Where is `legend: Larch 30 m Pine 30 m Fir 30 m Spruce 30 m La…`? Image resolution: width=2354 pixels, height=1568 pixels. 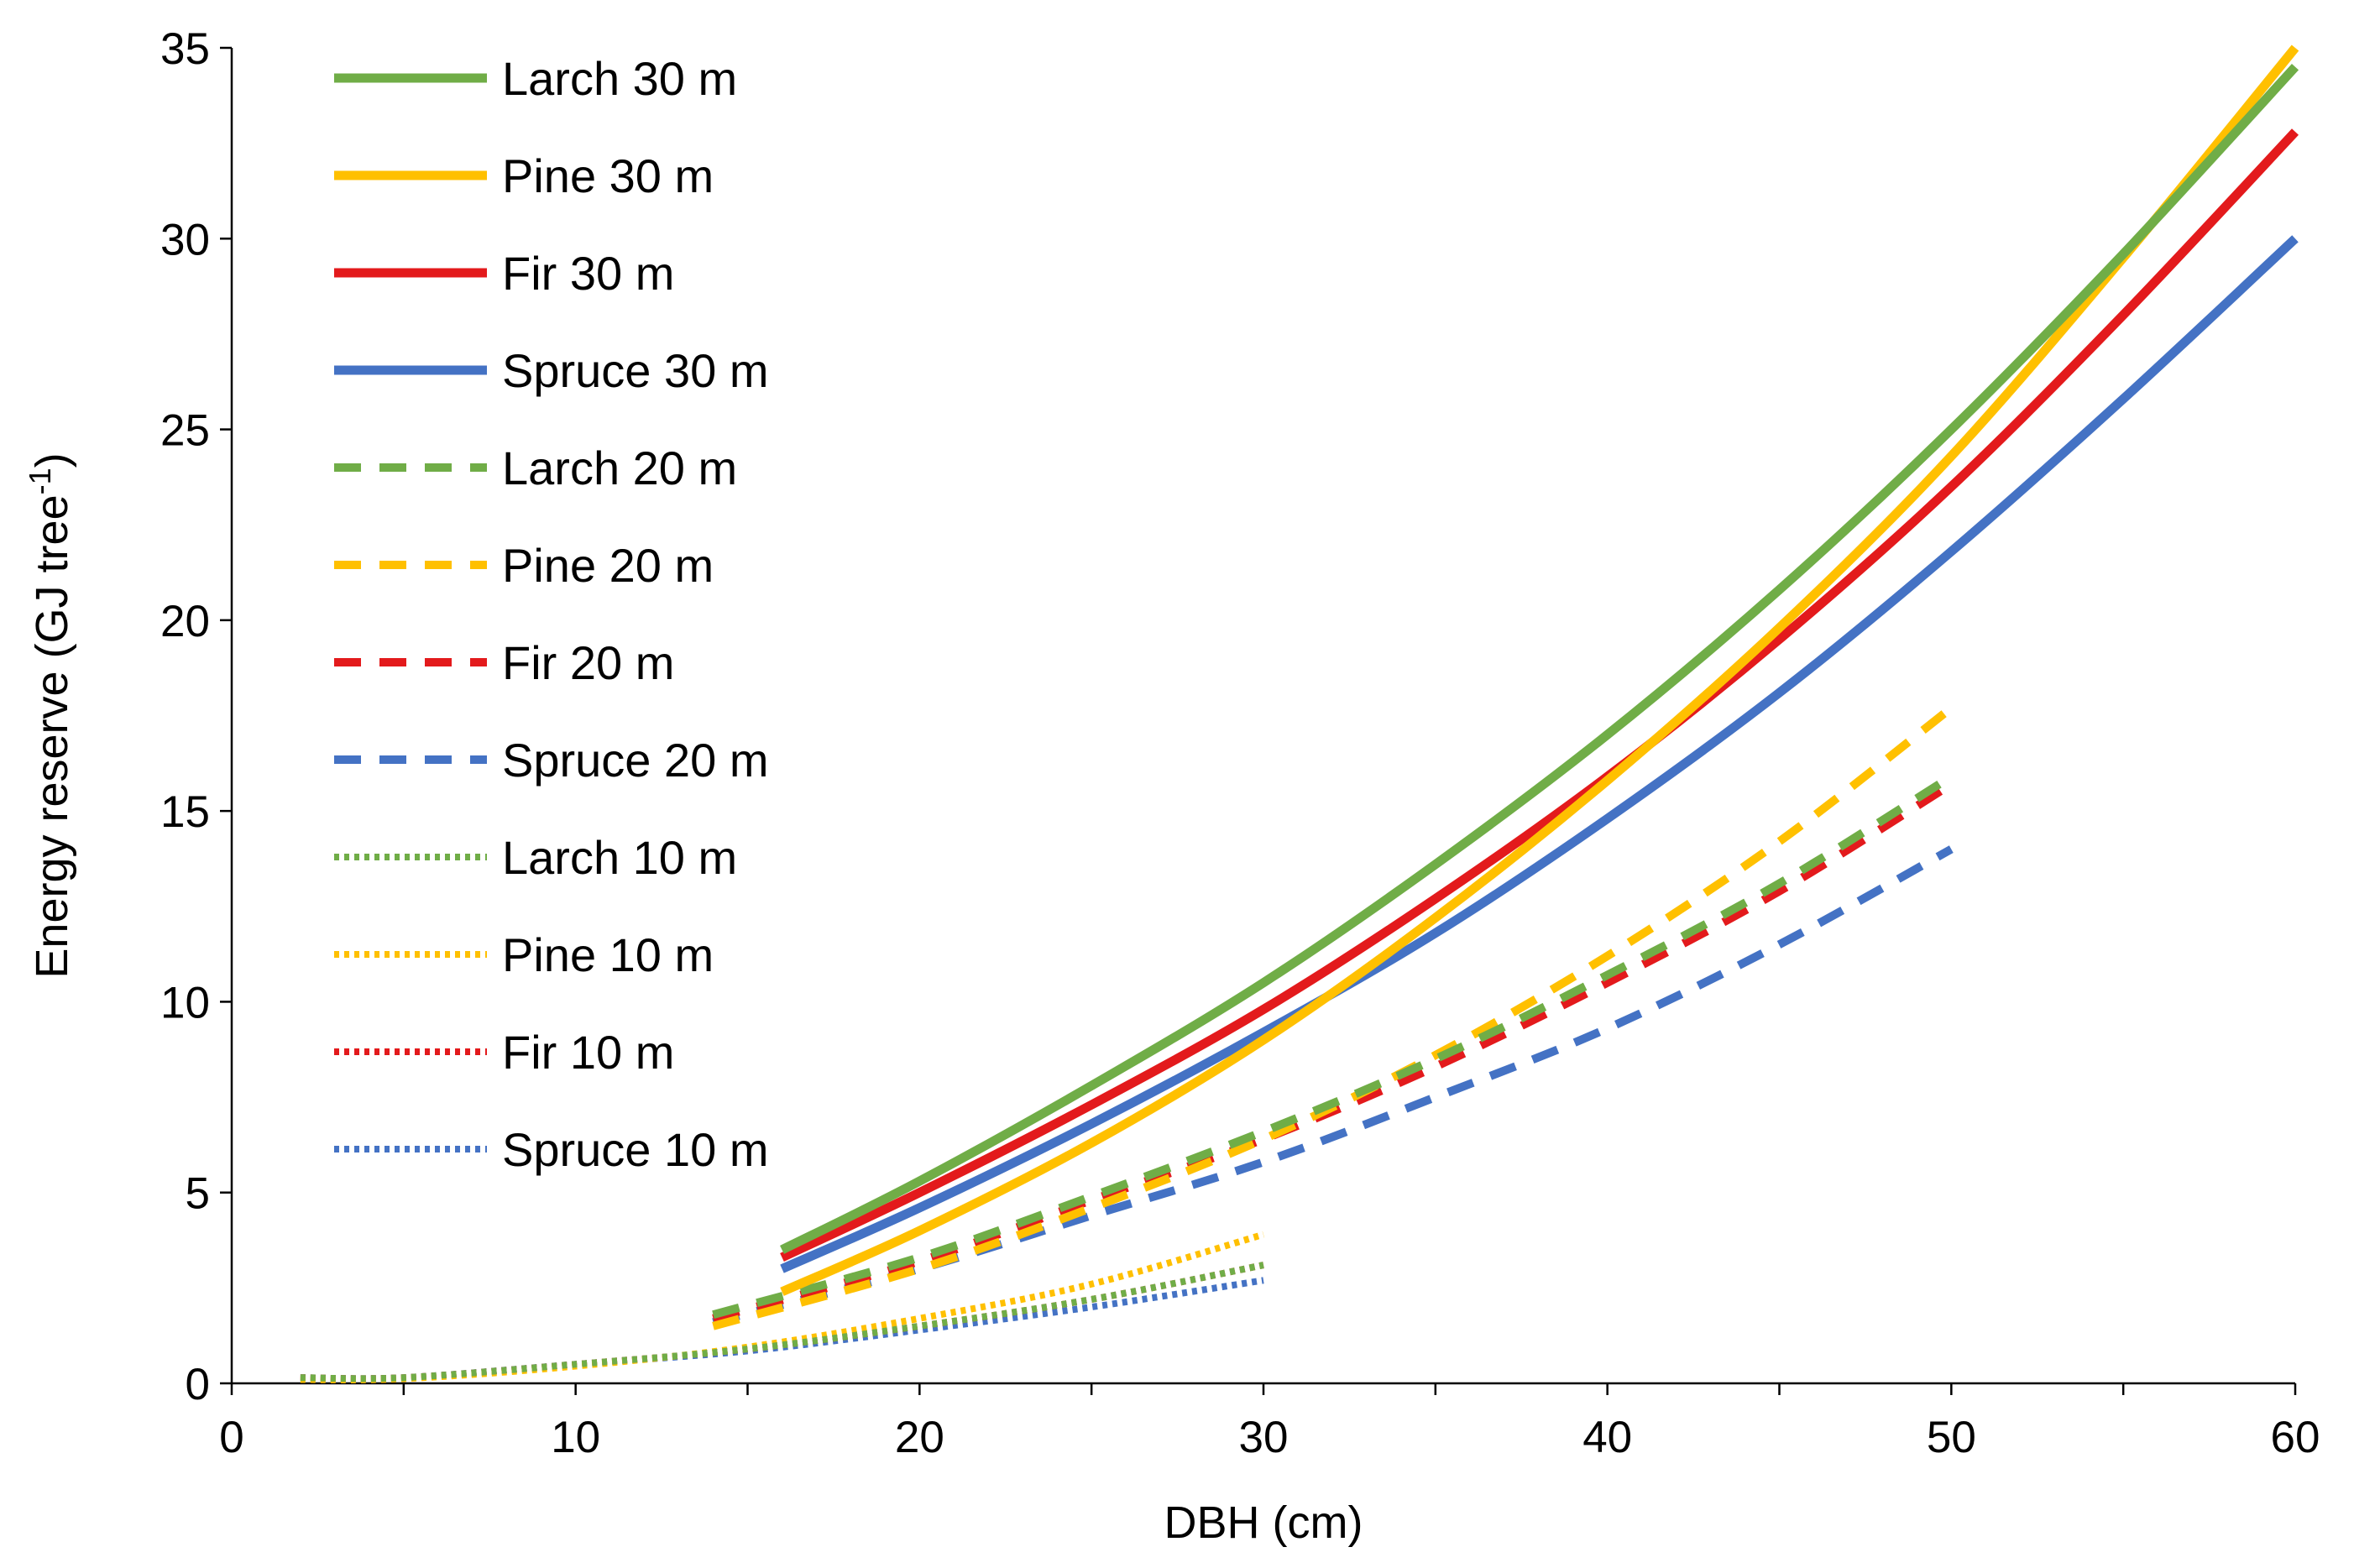
legend: Larch 30 m Pine 30 m Fir 30 m Spruce 30 m La… is located at coordinates (551, 614).